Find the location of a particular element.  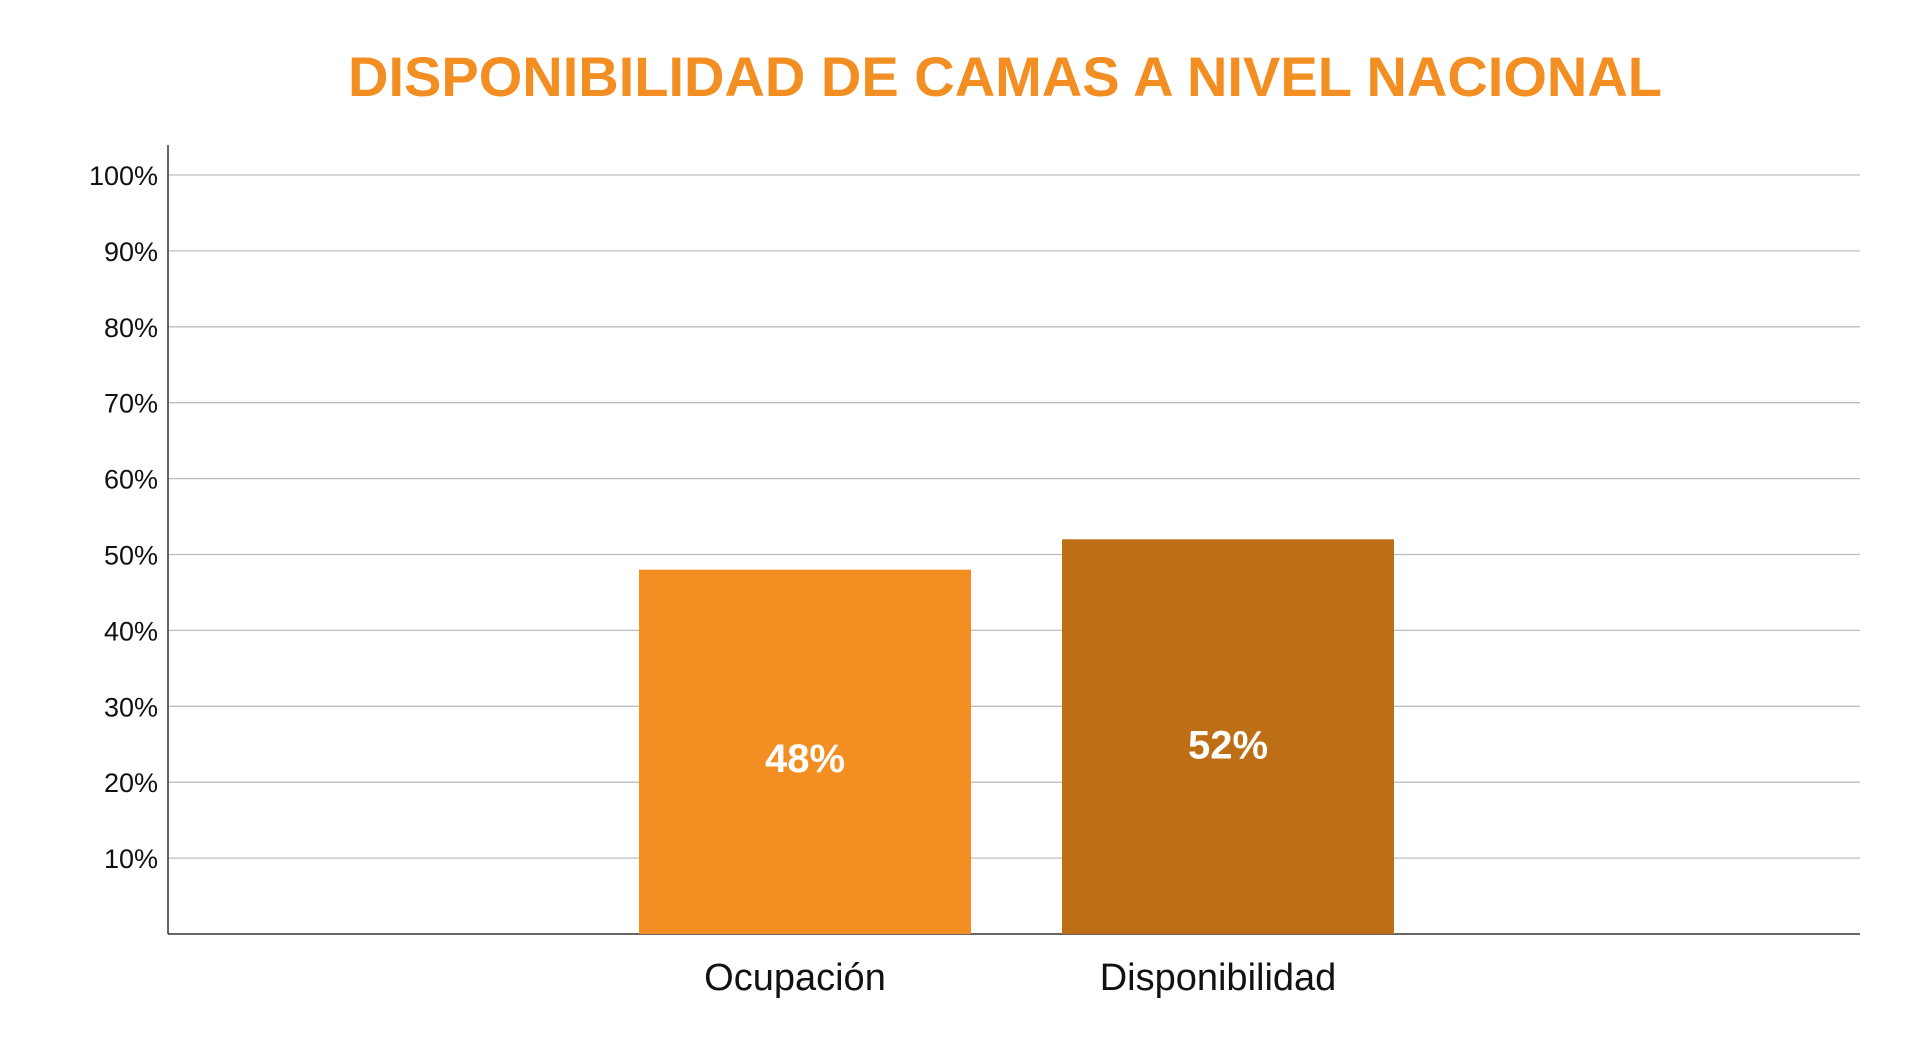

y-tick-label: 90% is located at coordinates (131, 252).